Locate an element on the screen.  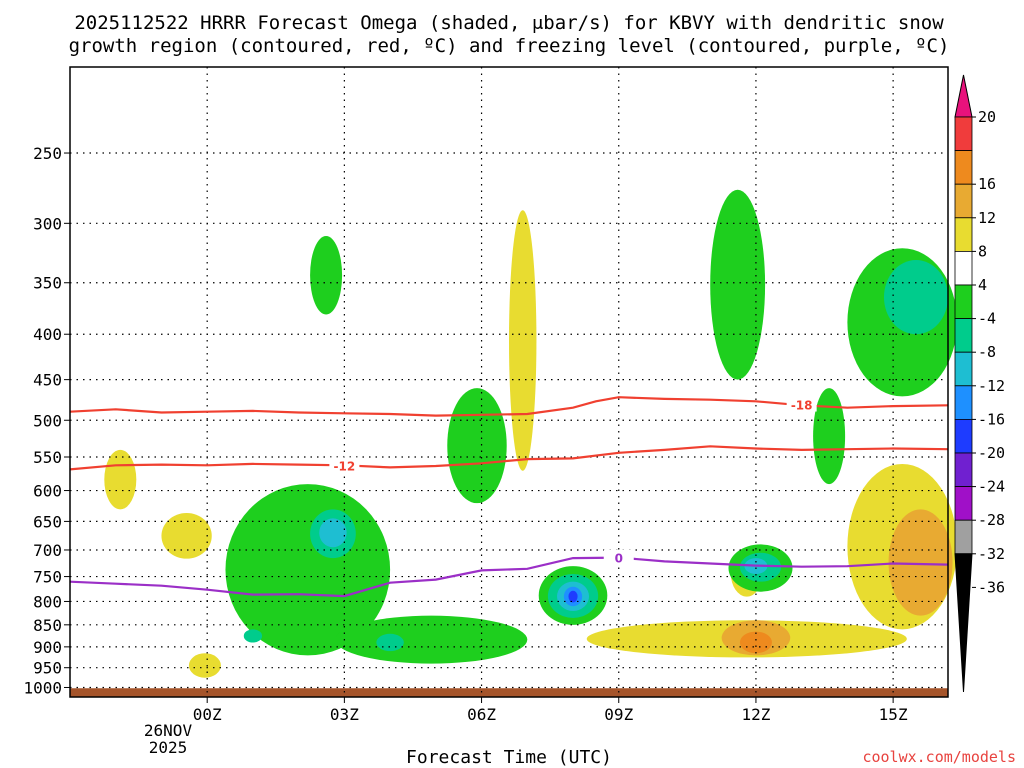
dgz-minus-18-label-bg is located at coordinates (801, 404).